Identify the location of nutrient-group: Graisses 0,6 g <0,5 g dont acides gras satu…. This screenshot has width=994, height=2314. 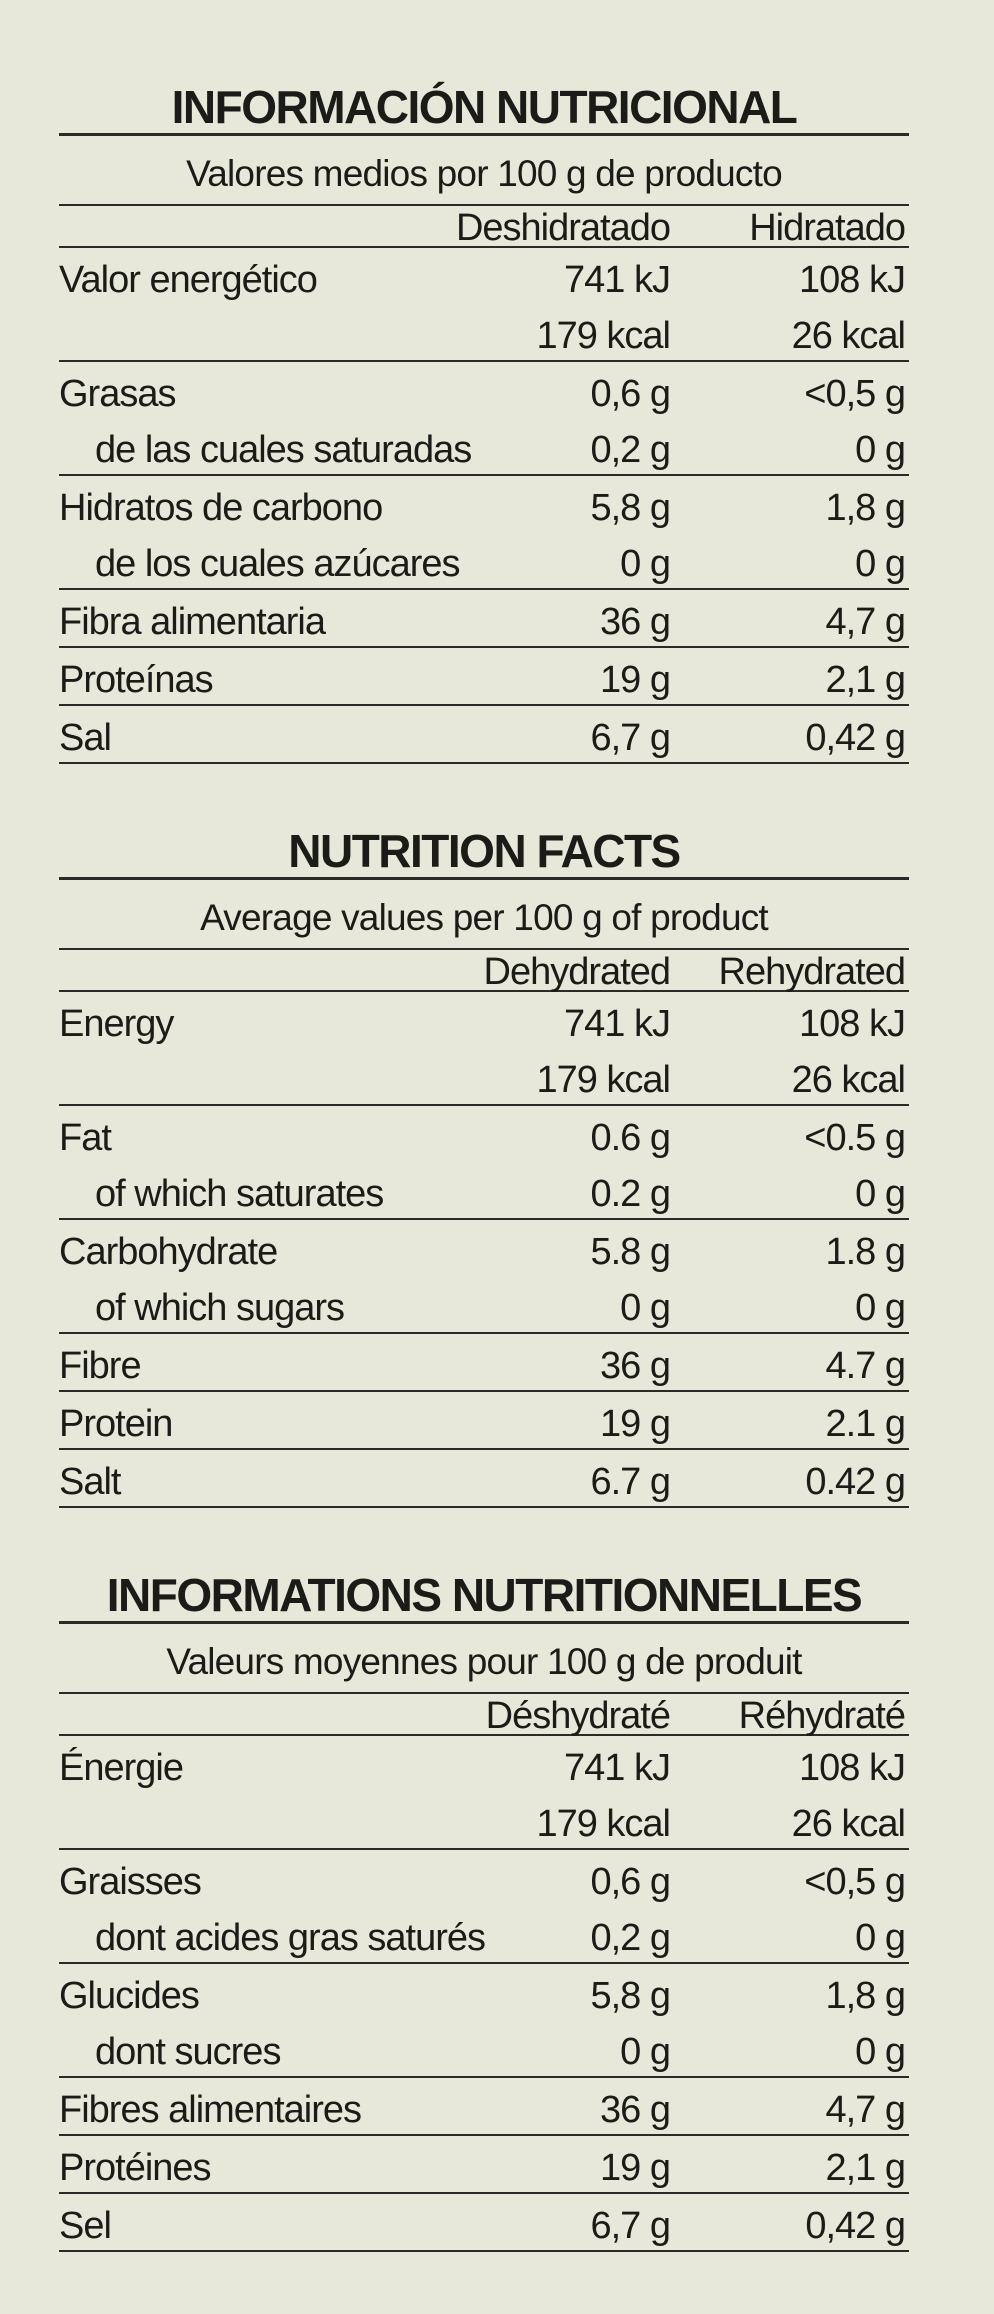
(484, 1907).